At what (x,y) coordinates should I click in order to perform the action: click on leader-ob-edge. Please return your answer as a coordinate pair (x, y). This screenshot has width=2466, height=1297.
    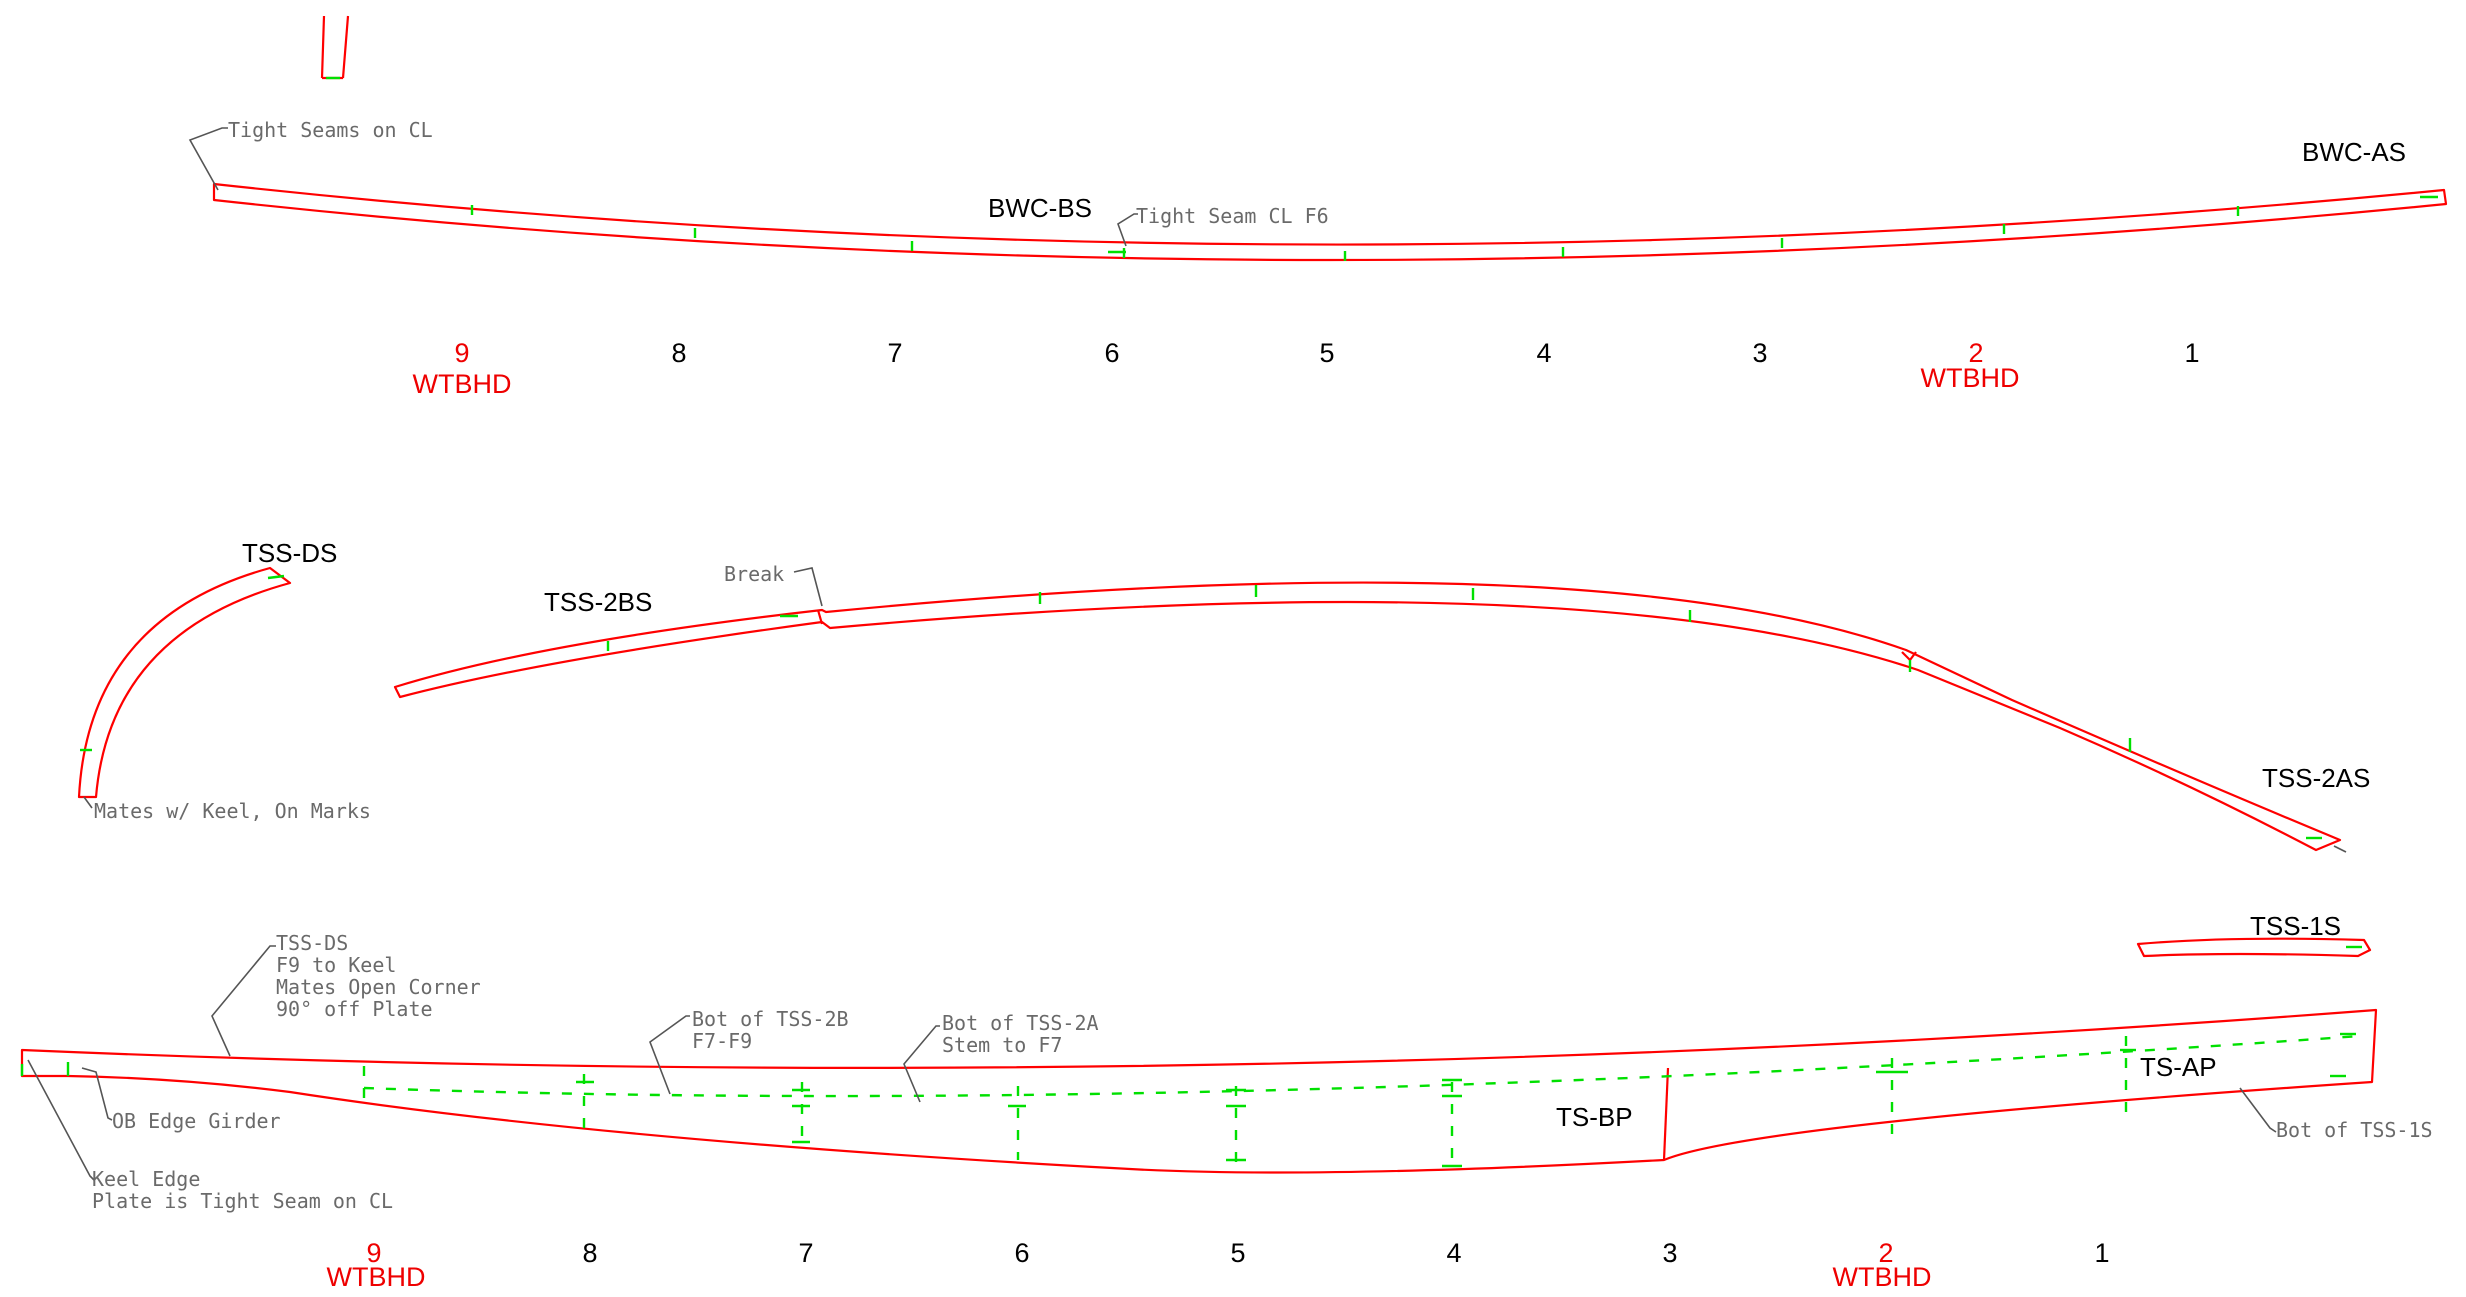
    Looking at the image, I should click on (97, 1094).